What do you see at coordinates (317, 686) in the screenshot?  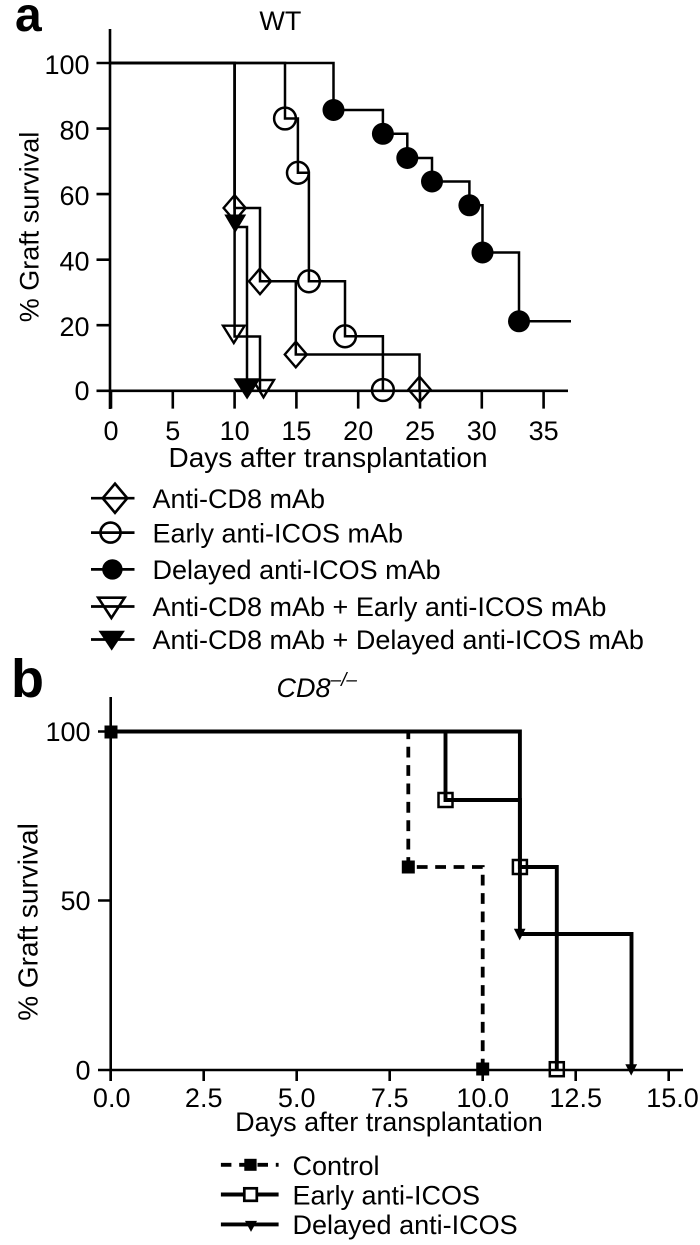 I see `svg-text: CD8–/–` at bounding box center [317, 686].